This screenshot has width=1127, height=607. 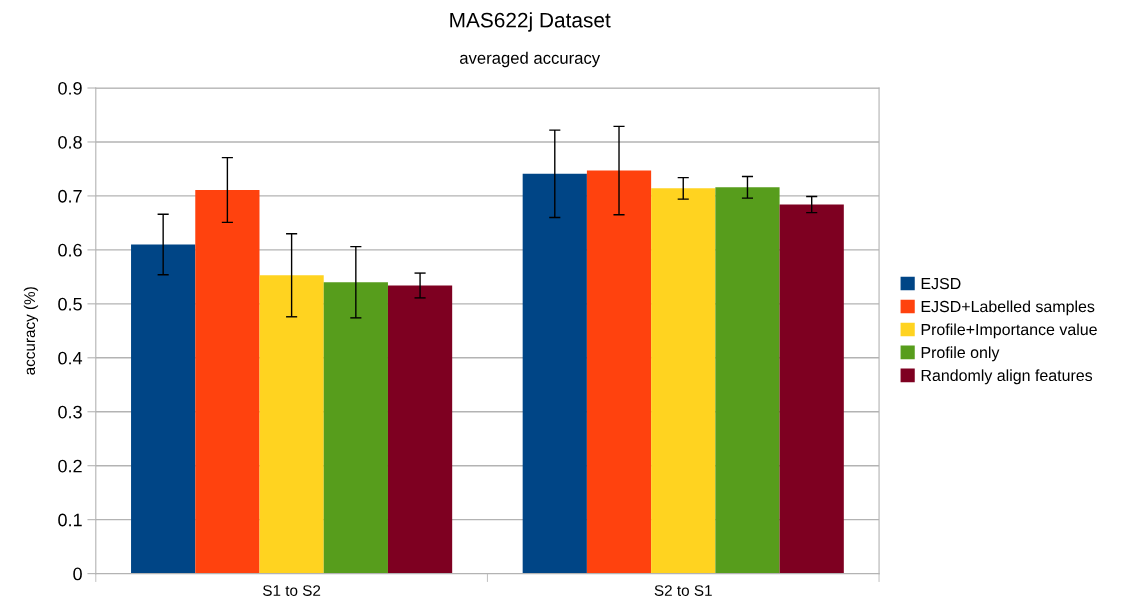 I want to click on y-tick-label: 0.1, so click(x=70, y=520).